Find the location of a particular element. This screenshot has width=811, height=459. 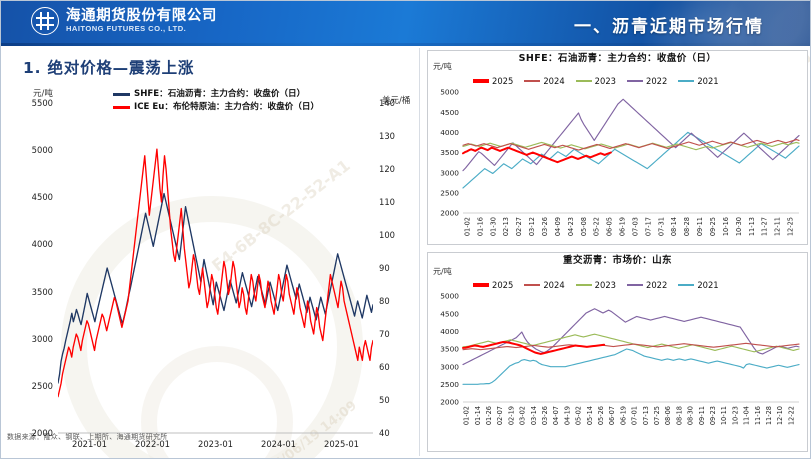

haitong-logo-icon is located at coordinates (45, 21).